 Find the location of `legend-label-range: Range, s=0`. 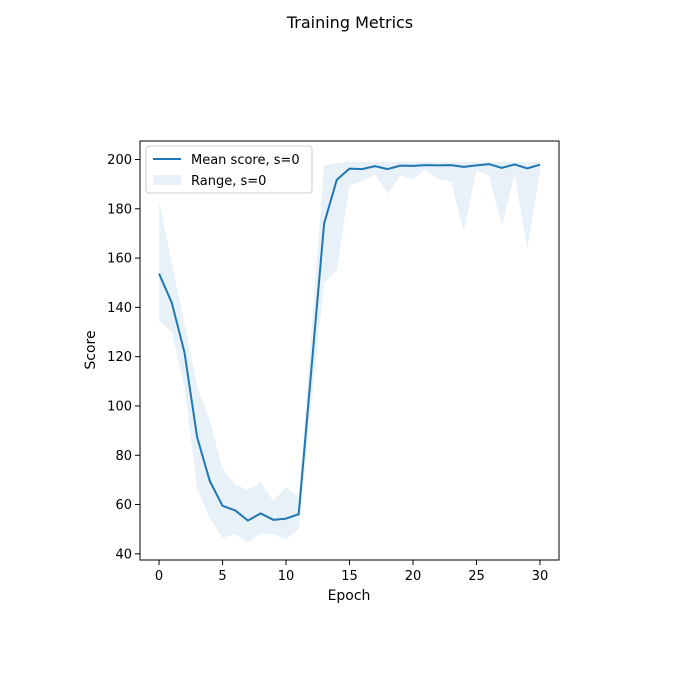

legend-label-range: Range, s=0 is located at coordinates (228, 181).